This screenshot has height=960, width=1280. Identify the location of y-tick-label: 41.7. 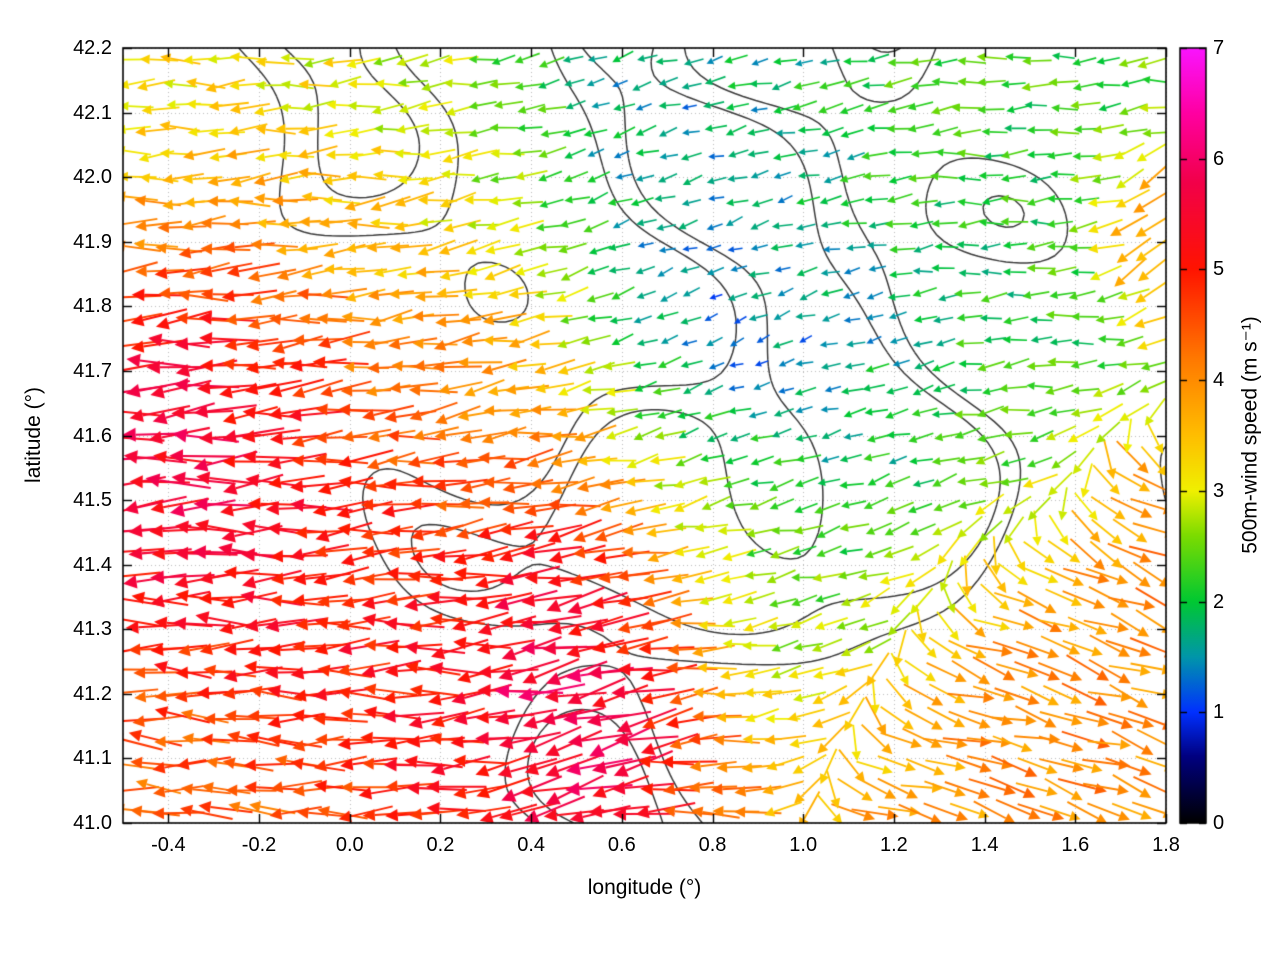
(92, 370).